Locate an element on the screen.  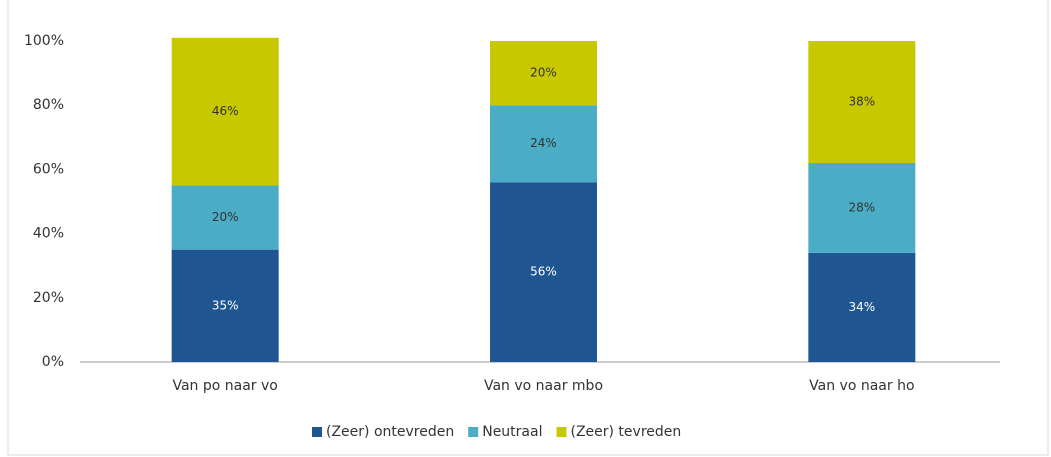
y-tick-label: 20% is located at coordinates (48, 298).